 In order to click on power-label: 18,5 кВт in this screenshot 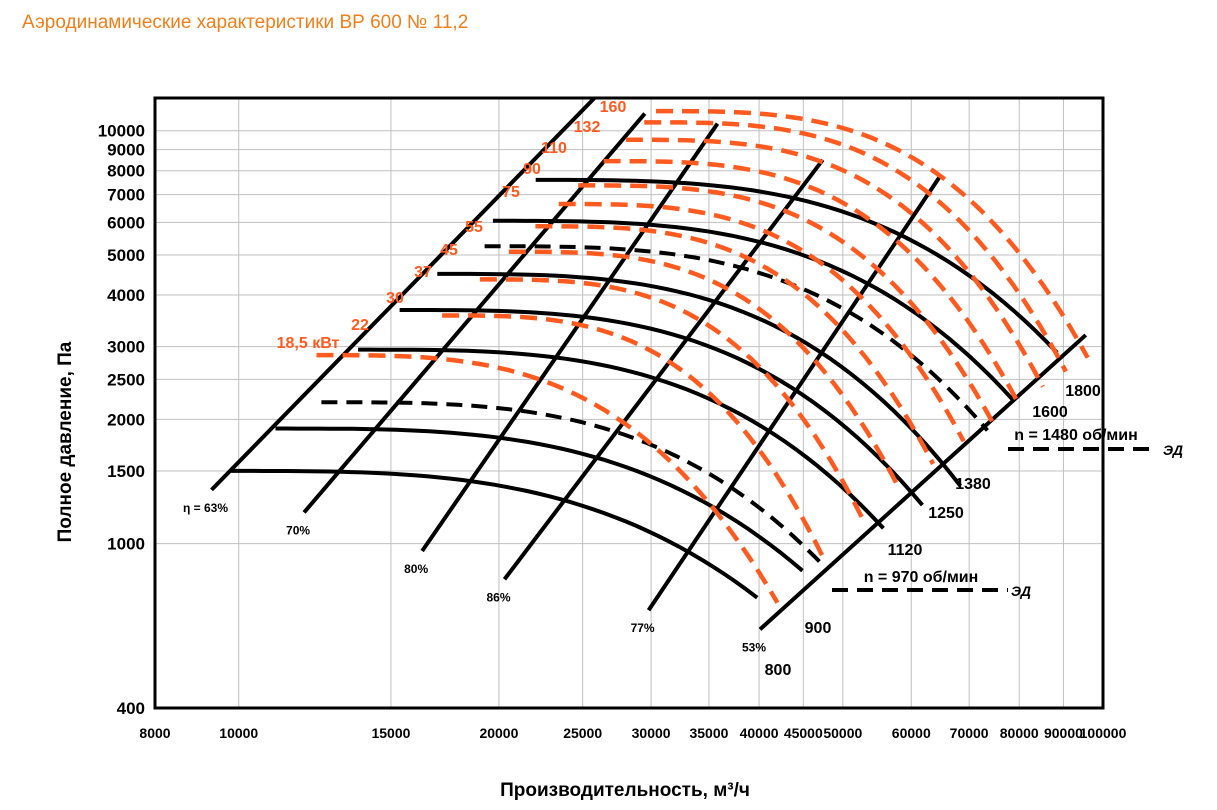, I will do `click(308, 343)`.